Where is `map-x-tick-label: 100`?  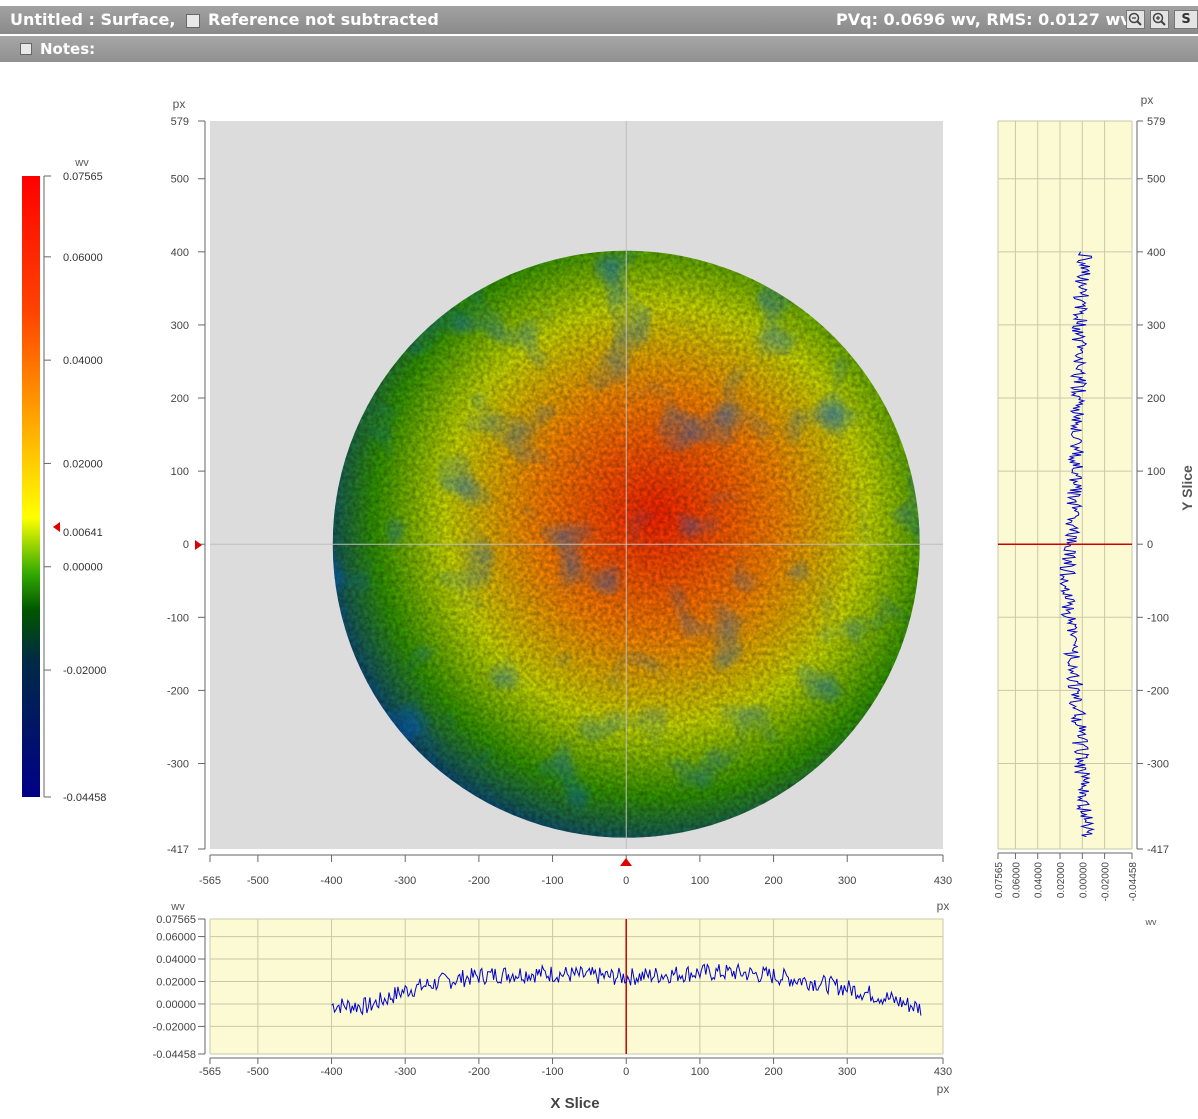
map-x-tick-label: 100 is located at coordinates (700, 881).